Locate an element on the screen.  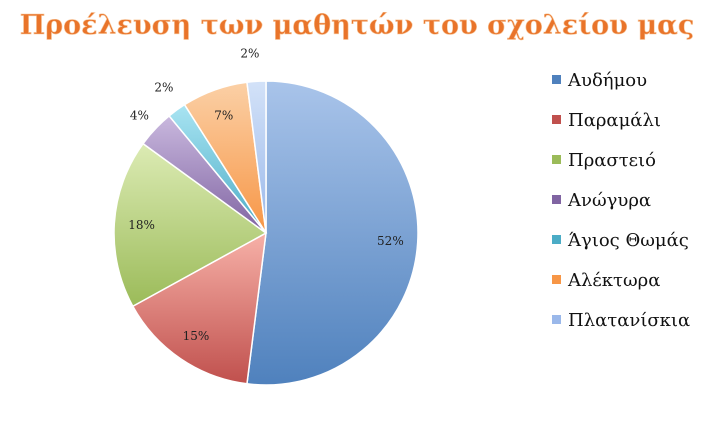
data-label-5: 7% is located at coordinates (223, 116).